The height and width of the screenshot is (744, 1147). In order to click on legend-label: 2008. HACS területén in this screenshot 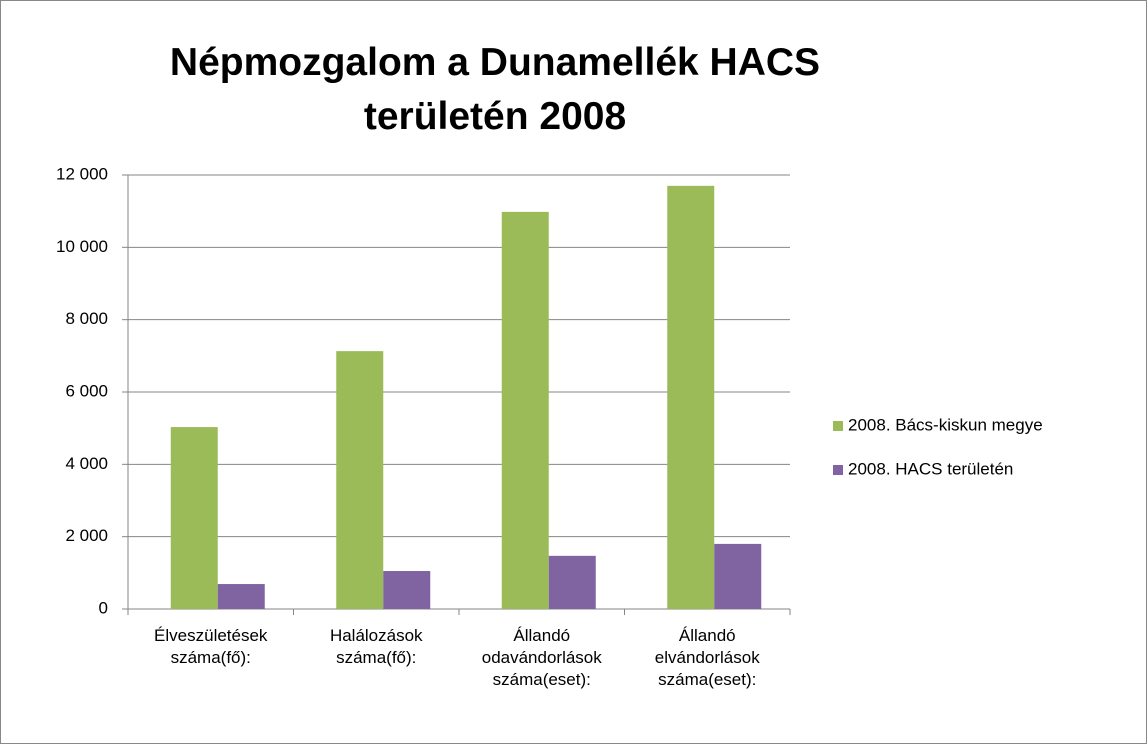, I will do `click(930, 468)`.